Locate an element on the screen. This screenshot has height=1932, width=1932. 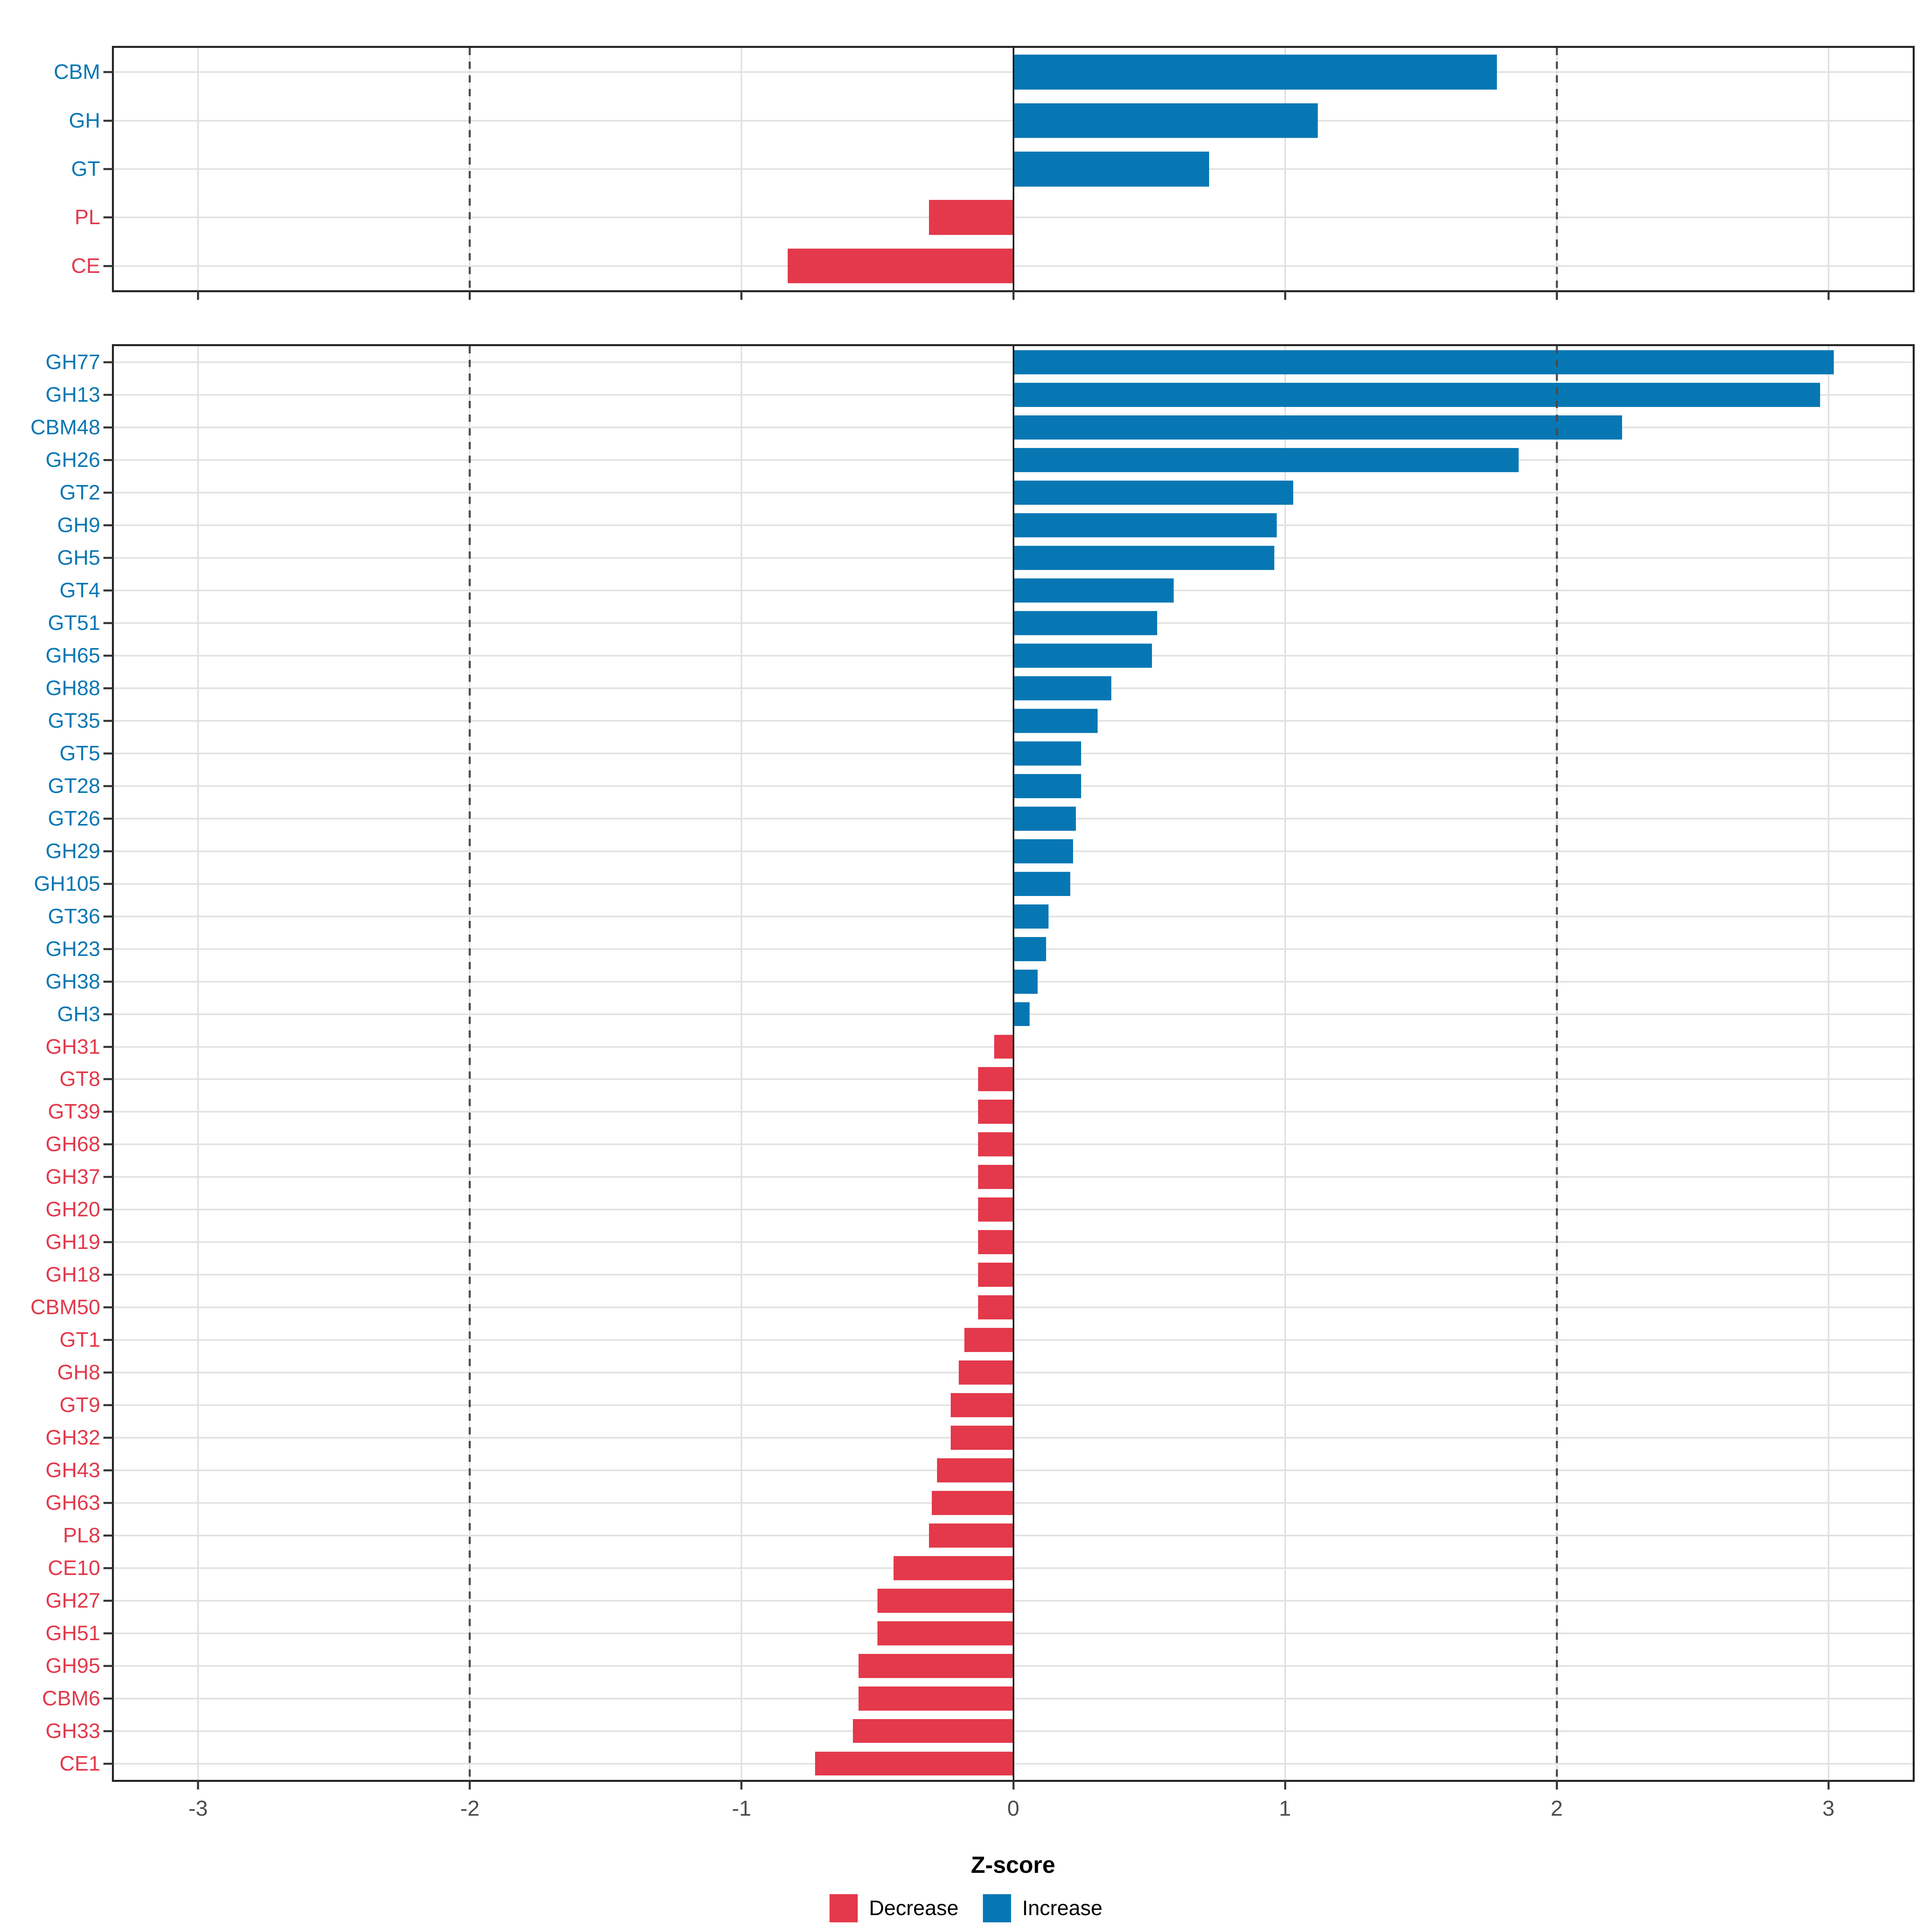
bar-gh43 is located at coordinates (975, 1470).